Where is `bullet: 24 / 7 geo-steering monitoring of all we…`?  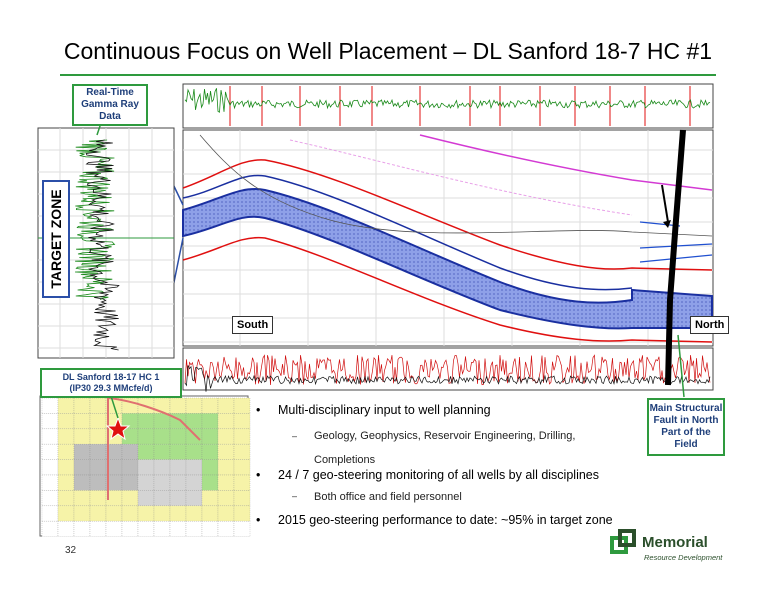
bullet: 24 / 7 geo-steering monitoring of all we… is located at coordinates (427, 475).